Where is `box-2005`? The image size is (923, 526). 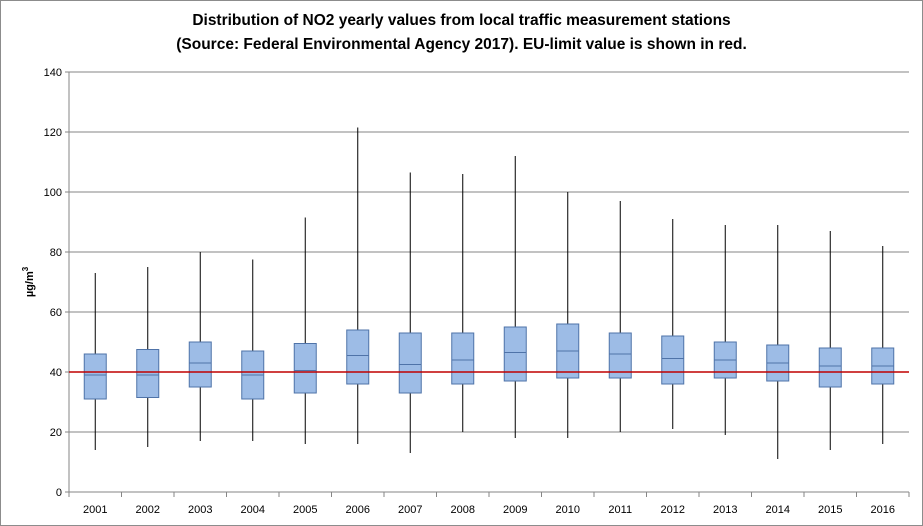 box-2005 is located at coordinates (305, 330).